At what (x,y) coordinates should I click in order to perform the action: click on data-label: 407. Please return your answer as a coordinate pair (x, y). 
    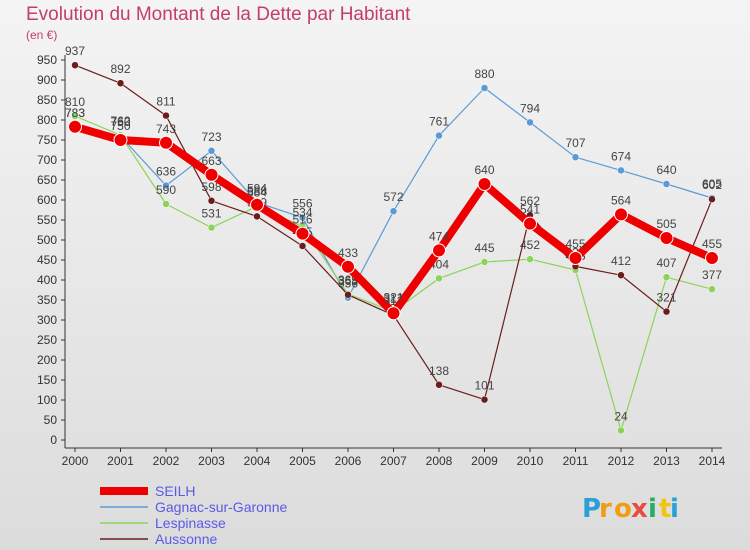
    Looking at the image, I should click on (666, 263).